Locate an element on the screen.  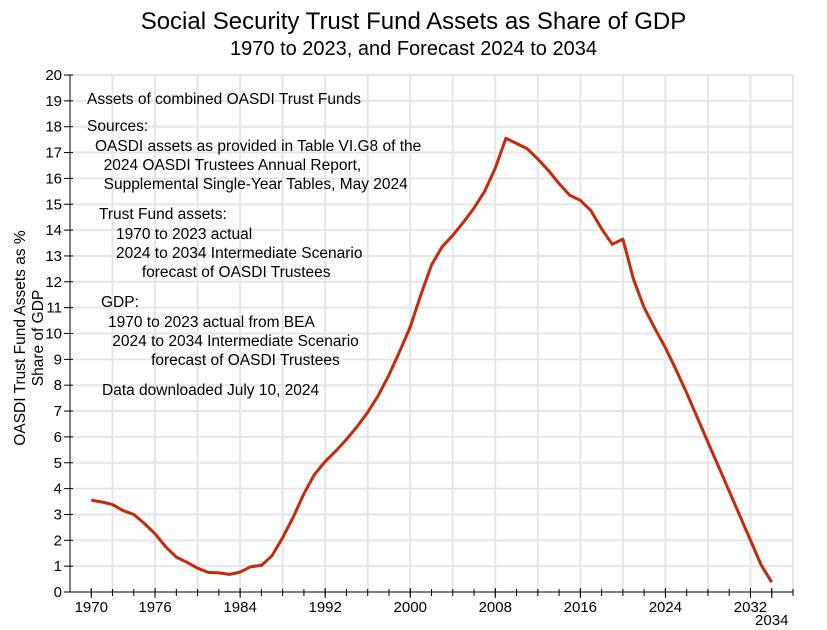
x-tick-label: 1984 is located at coordinates (239, 607).